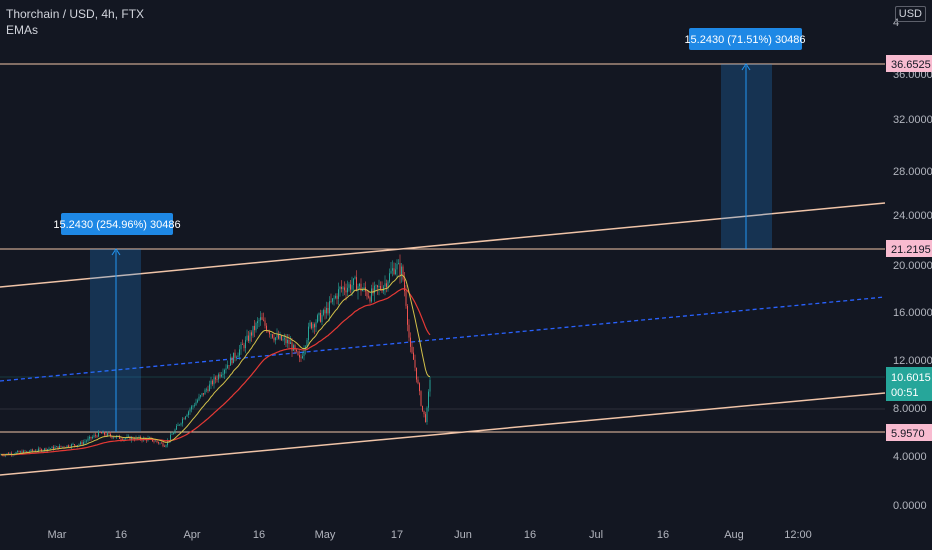 The height and width of the screenshot is (550, 932). I want to click on trendline-lower, so click(443, 434).